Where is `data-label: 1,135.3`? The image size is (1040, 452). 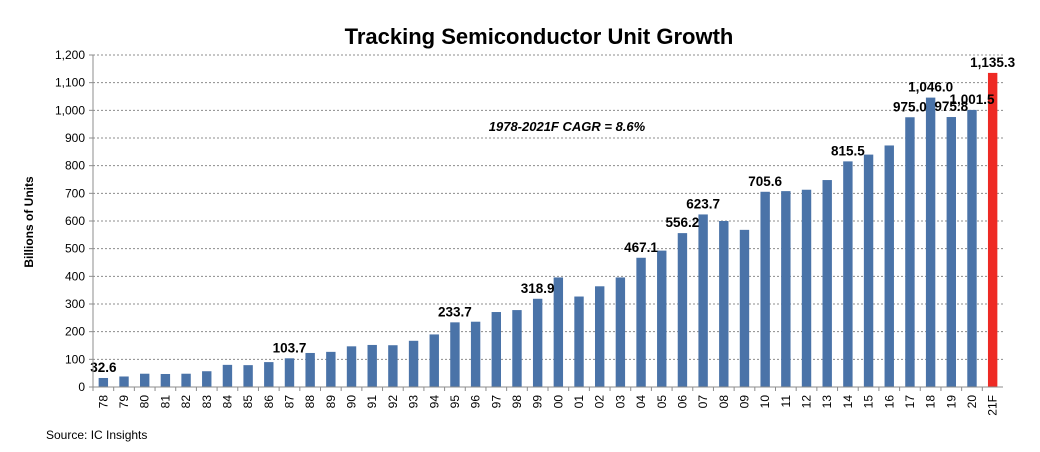
data-label: 1,135.3 is located at coordinates (993, 62).